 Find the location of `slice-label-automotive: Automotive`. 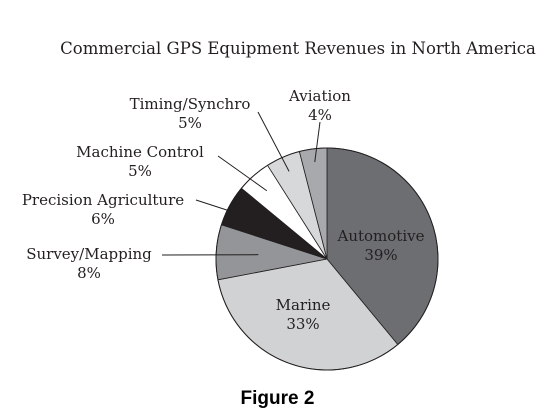

slice-label-automotive: Automotive is located at coordinates (381, 236).